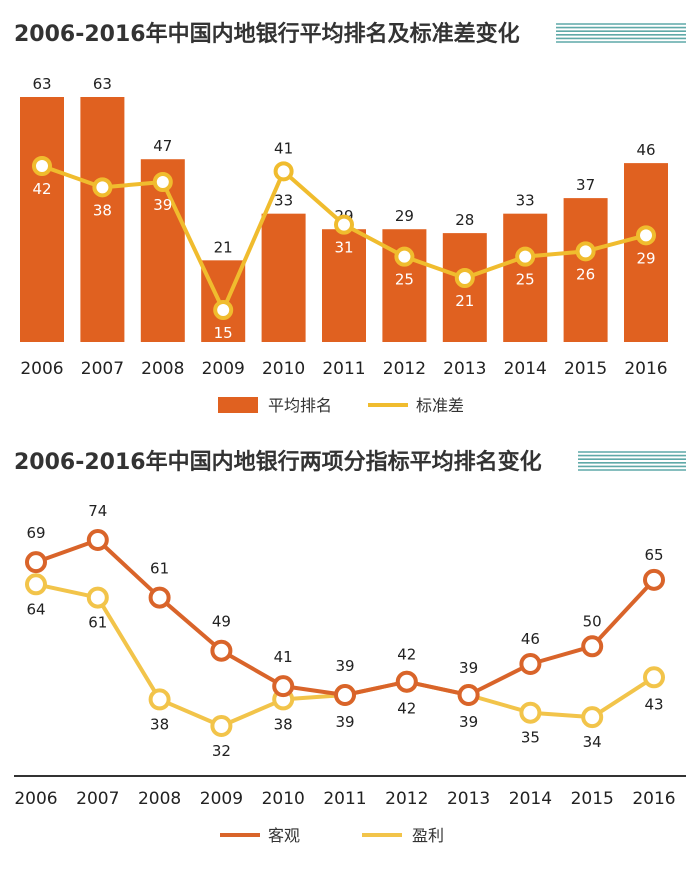 This screenshot has height=893, width=700. Describe the element at coordinates (102, 187) in the screenshot. I see `std-point-2007` at that location.